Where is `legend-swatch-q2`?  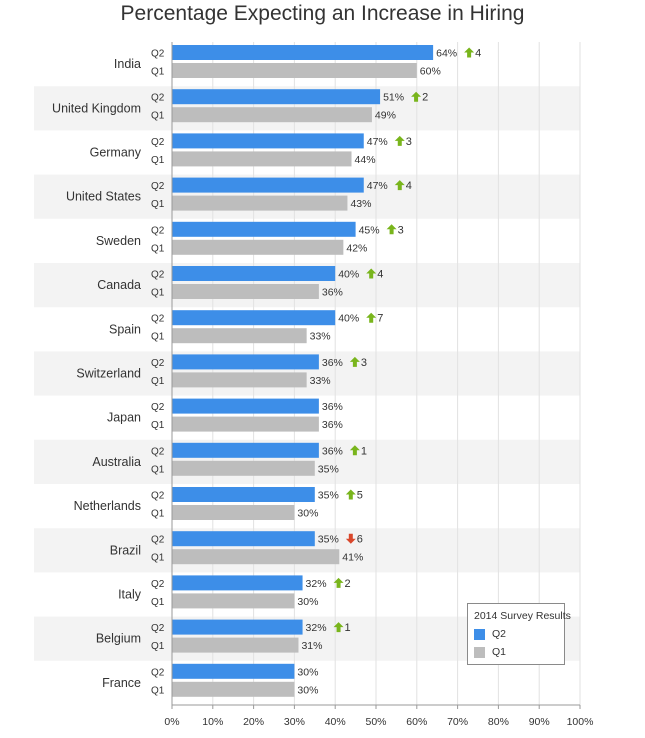 legend-swatch-q2 is located at coordinates (479, 634).